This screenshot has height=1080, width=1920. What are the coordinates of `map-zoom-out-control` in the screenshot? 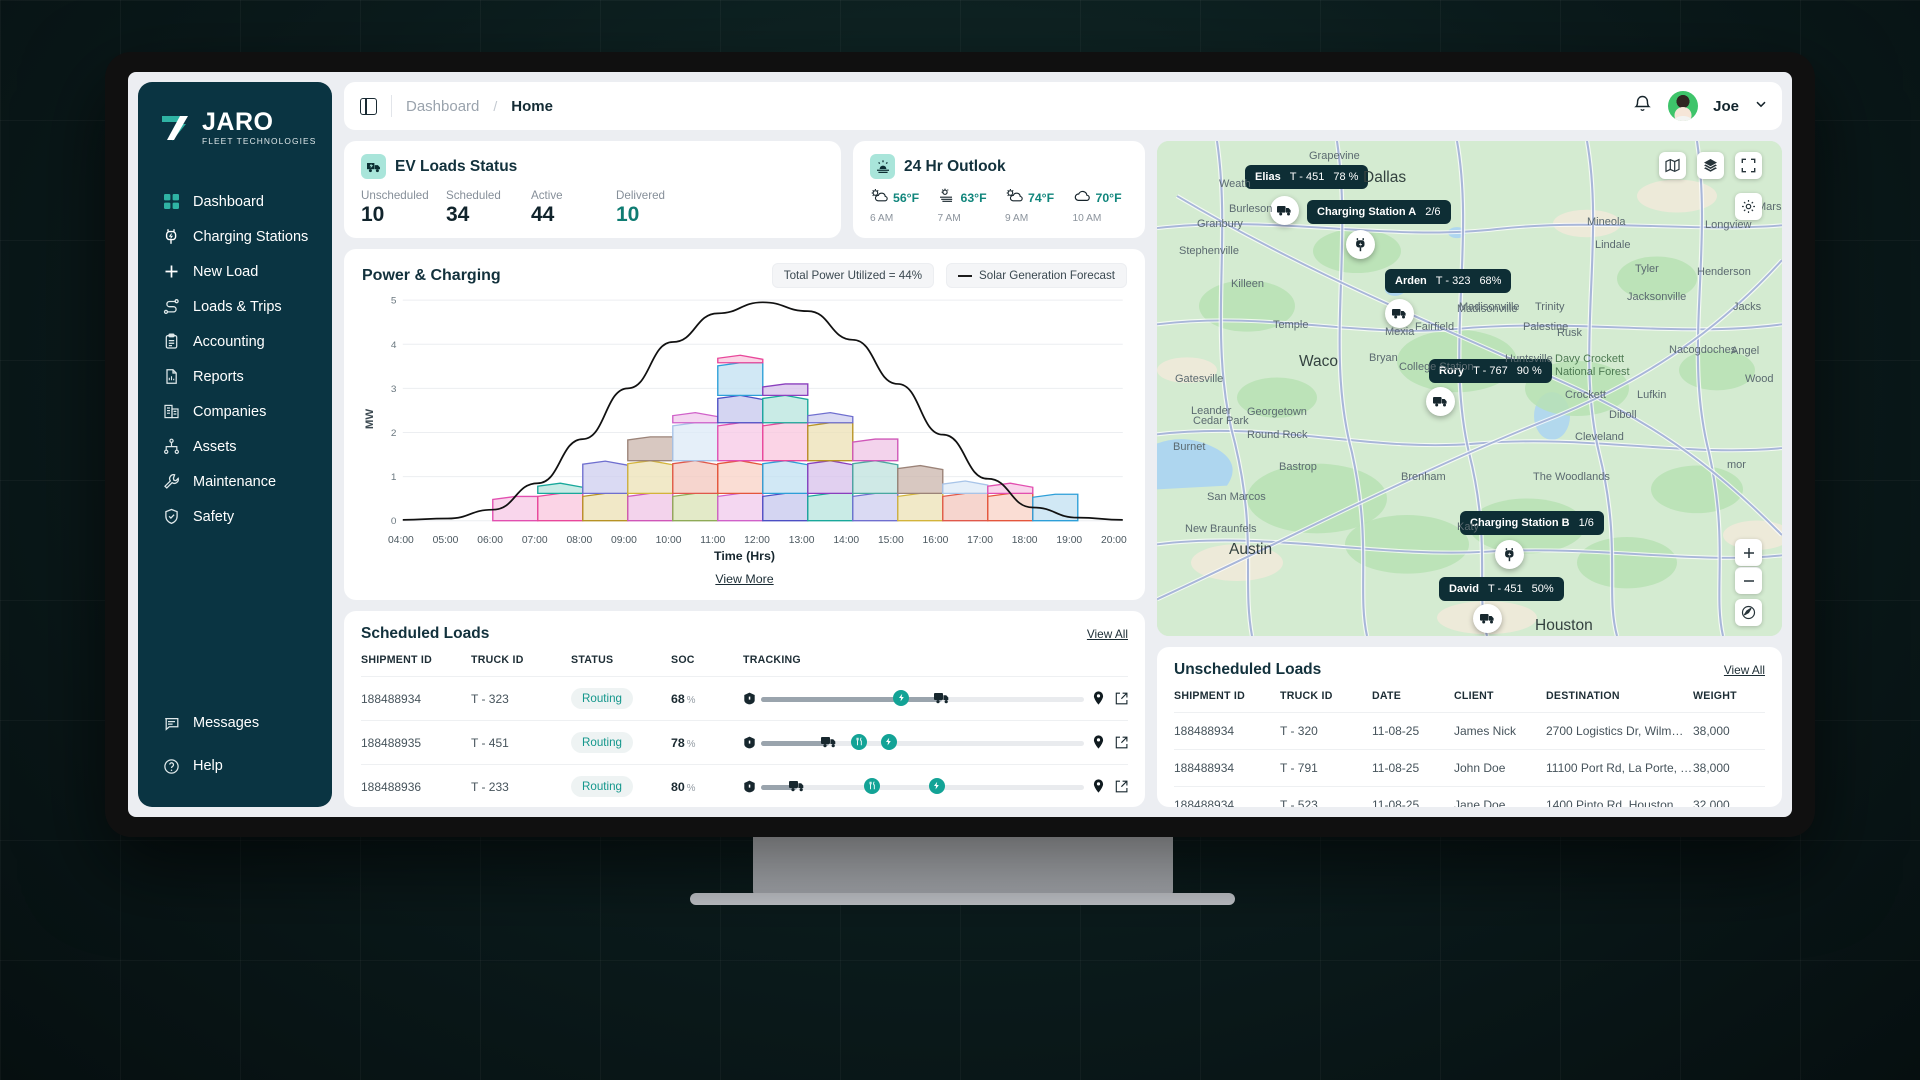 It's located at (1748, 580).